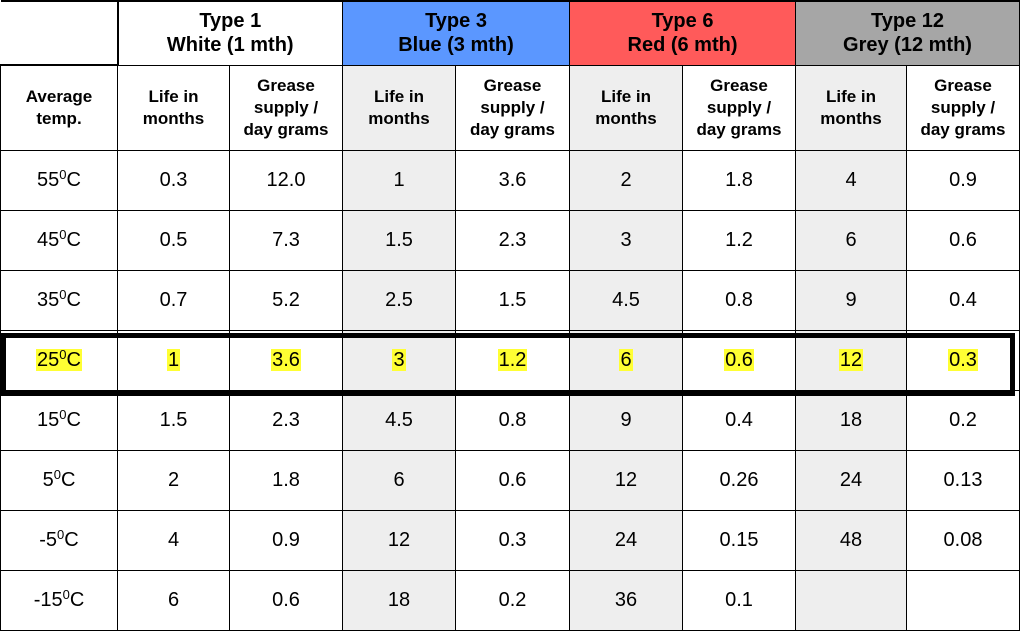  I want to click on cell-value: 3.6, so click(286, 360).